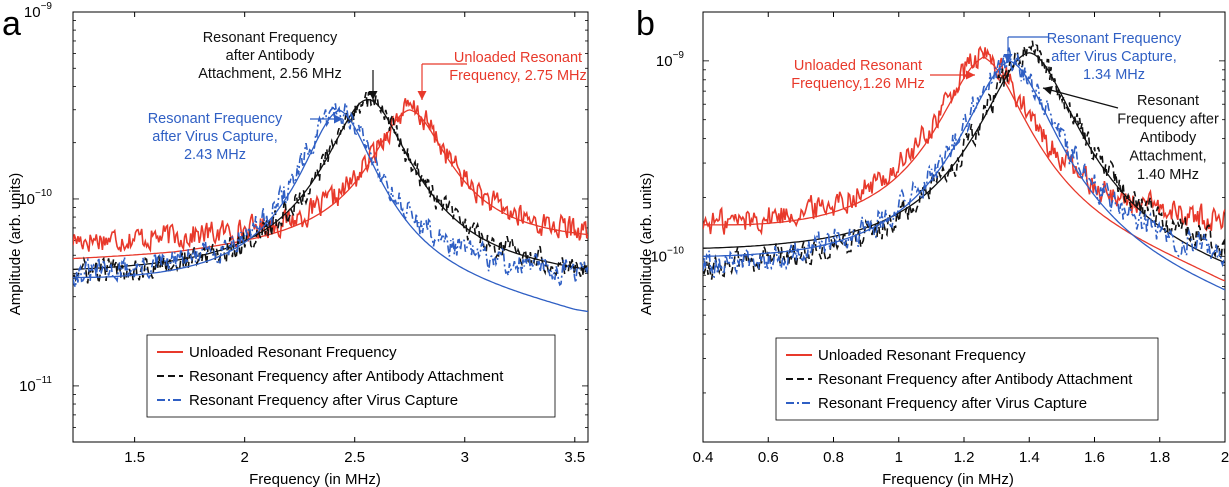  Describe the element at coordinates (1159, 457) in the screenshot. I see `x-tick-label: 1.8` at that location.